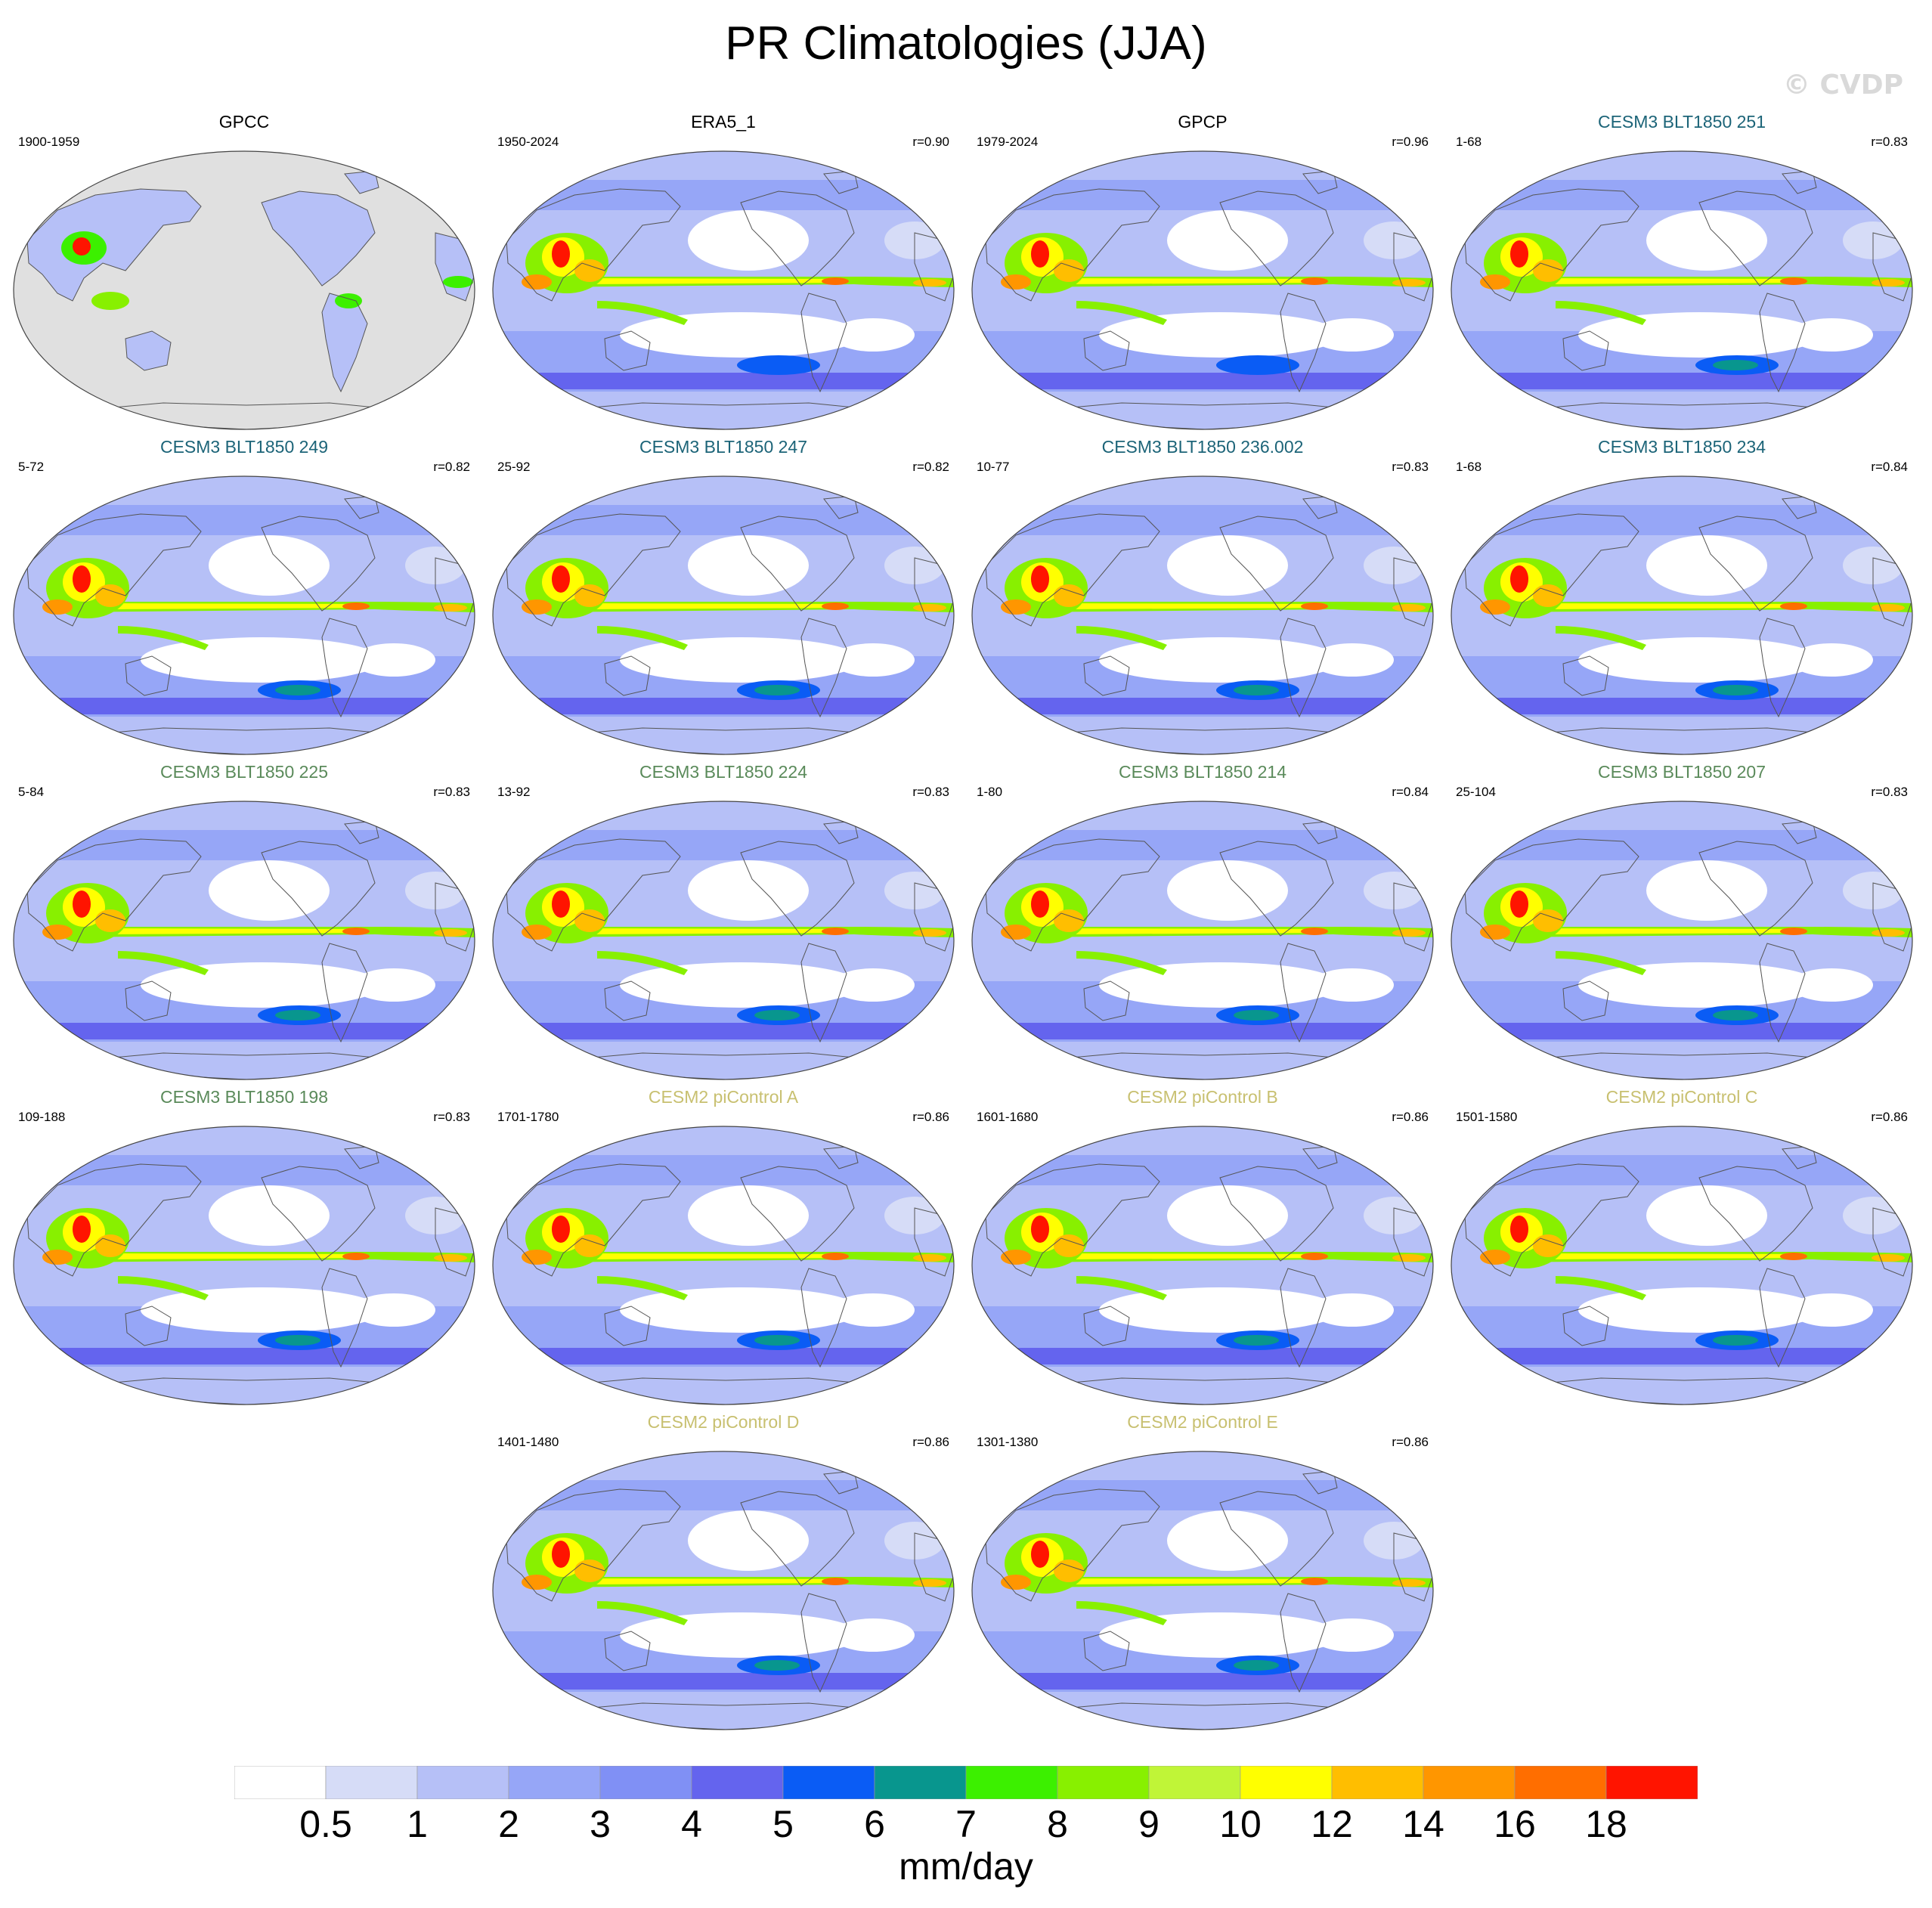 The image size is (1932, 1908). What do you see at coordinates (723, 600) in the screenshot?
I see `map-panel: CESM3 BLT1850 247 25-92 r=0.82` at bounding box center [723, 600].